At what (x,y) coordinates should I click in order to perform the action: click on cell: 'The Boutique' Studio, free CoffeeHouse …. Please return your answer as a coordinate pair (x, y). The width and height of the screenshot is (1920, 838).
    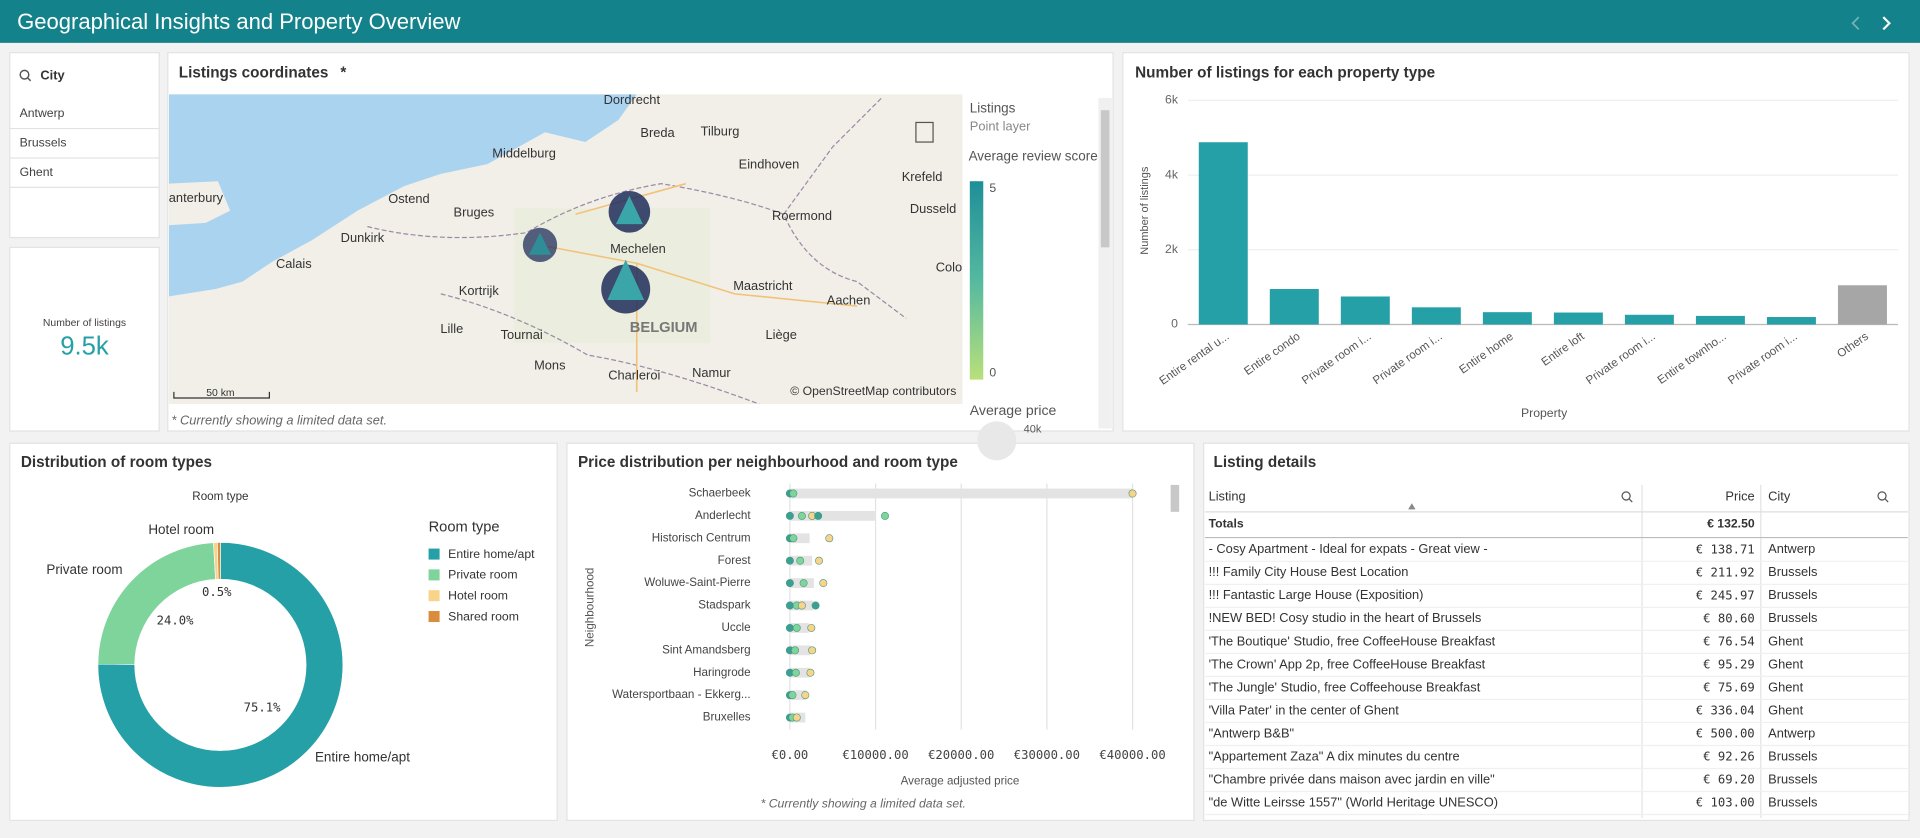
    Looking at the image, I should click on (1352, 640).